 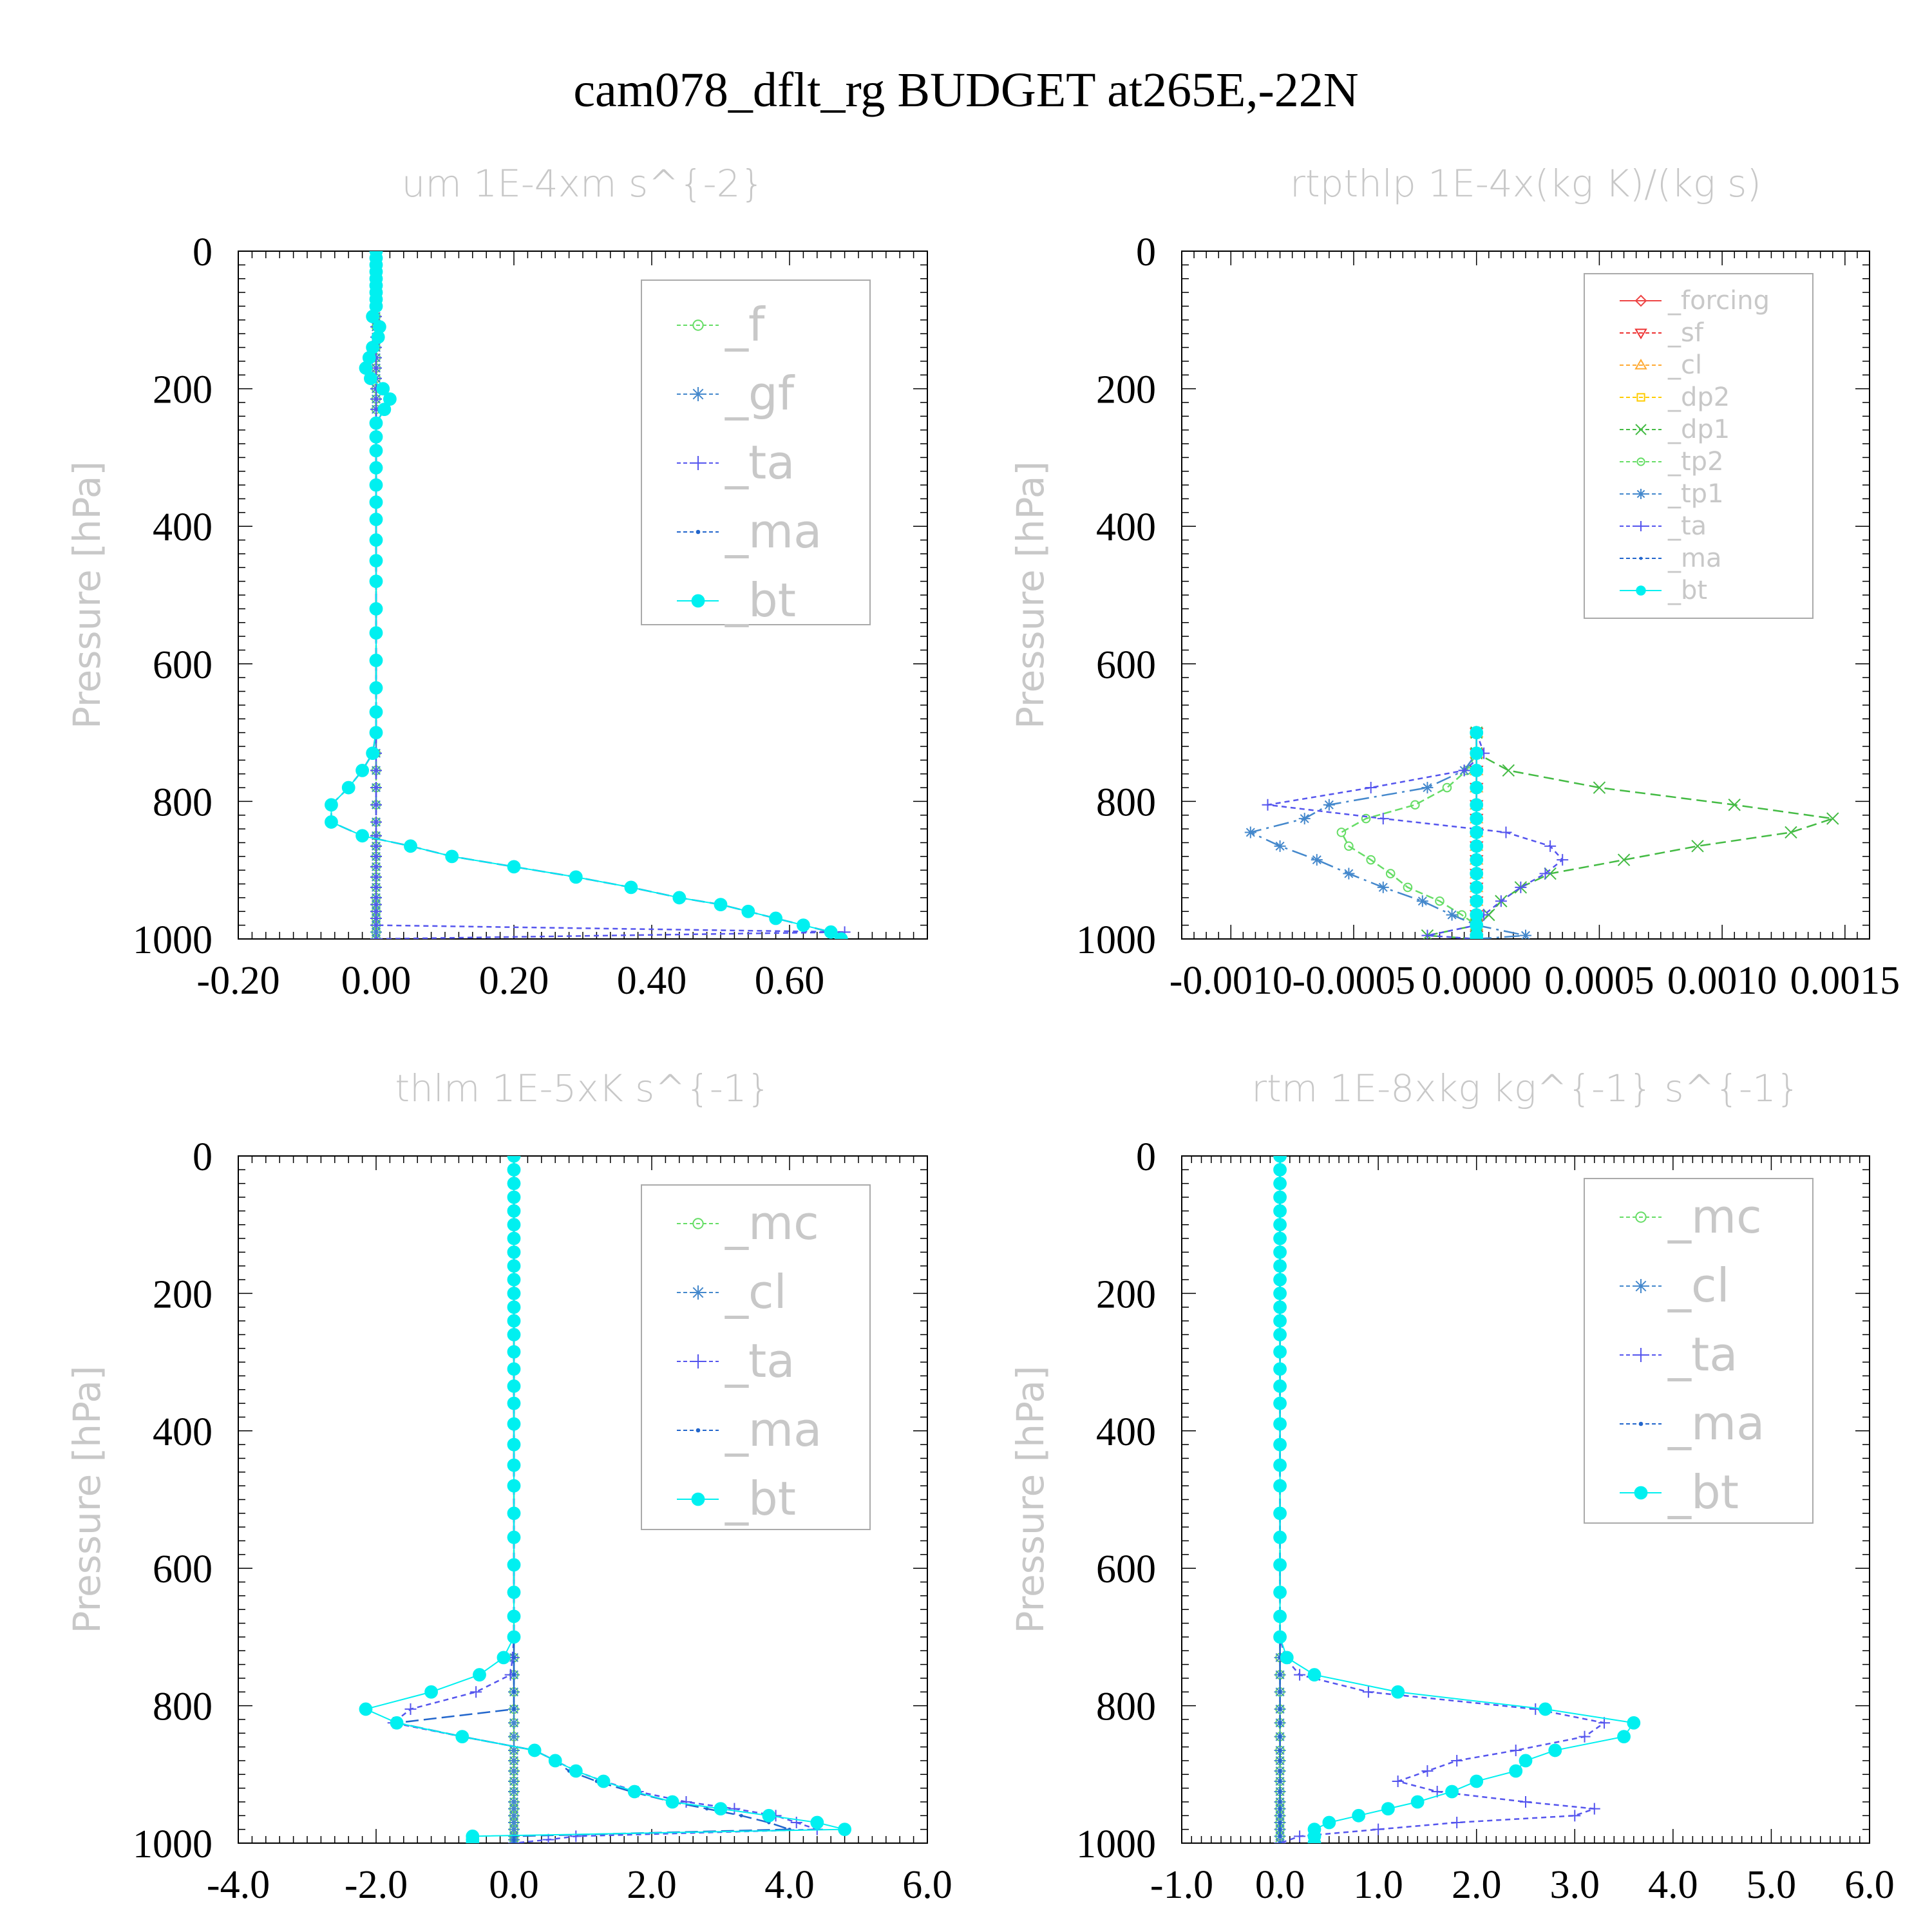 I want to click on y-tick-label: 1000, so click(x=173, y=940).